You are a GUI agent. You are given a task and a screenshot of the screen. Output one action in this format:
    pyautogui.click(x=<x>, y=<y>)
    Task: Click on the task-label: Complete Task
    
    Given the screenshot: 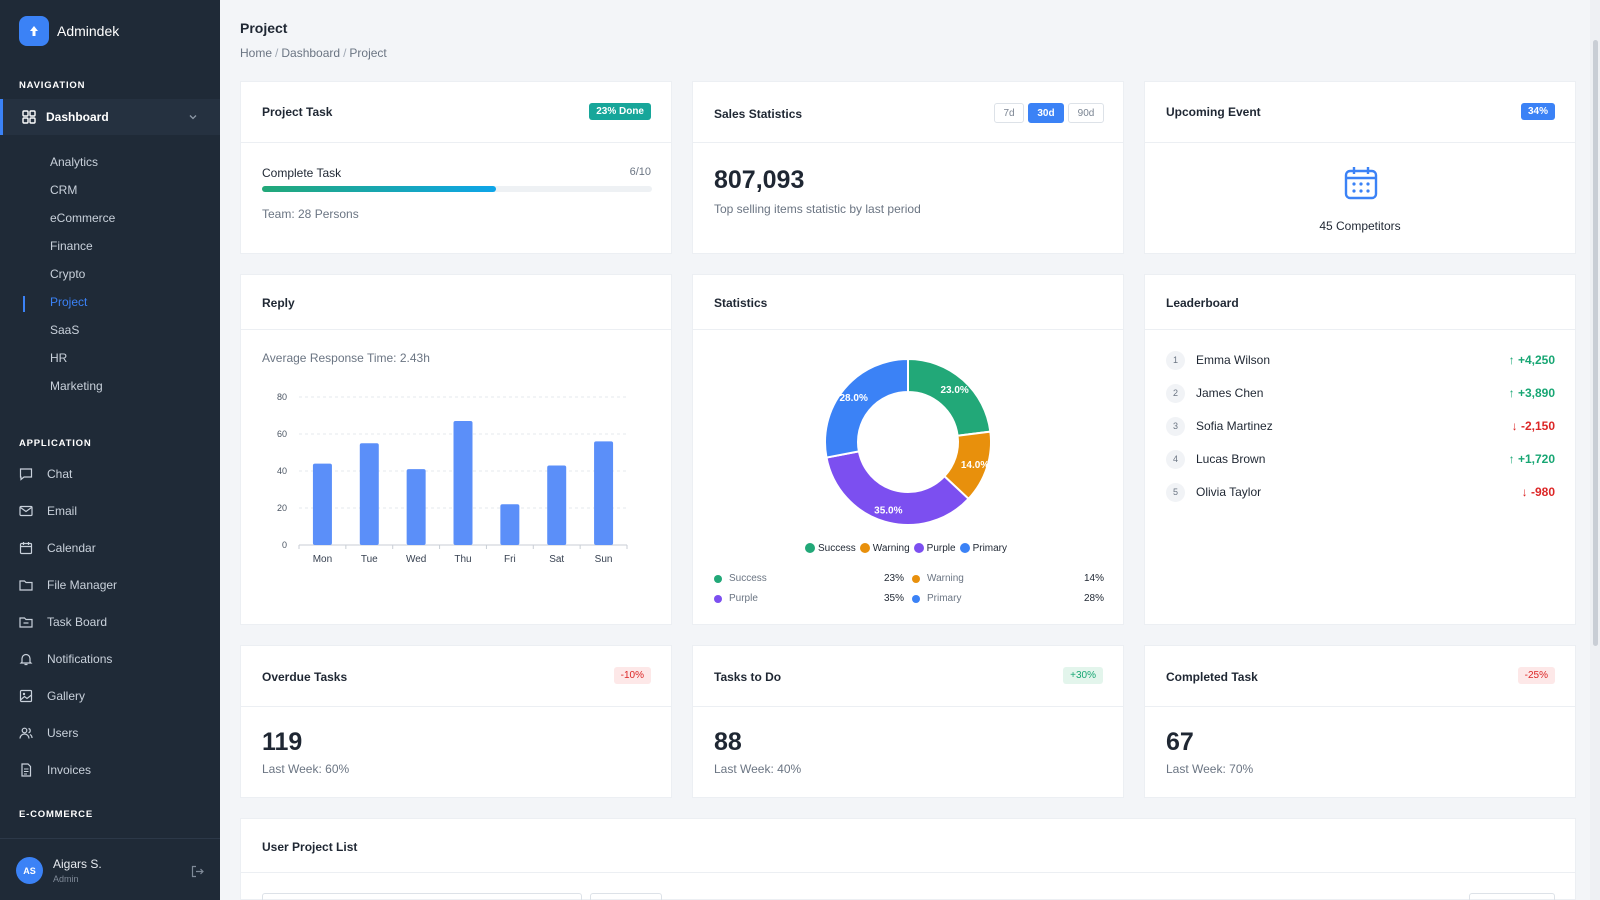 What is the action you would take?
    pyautogui.click(x=302, y=173)
    